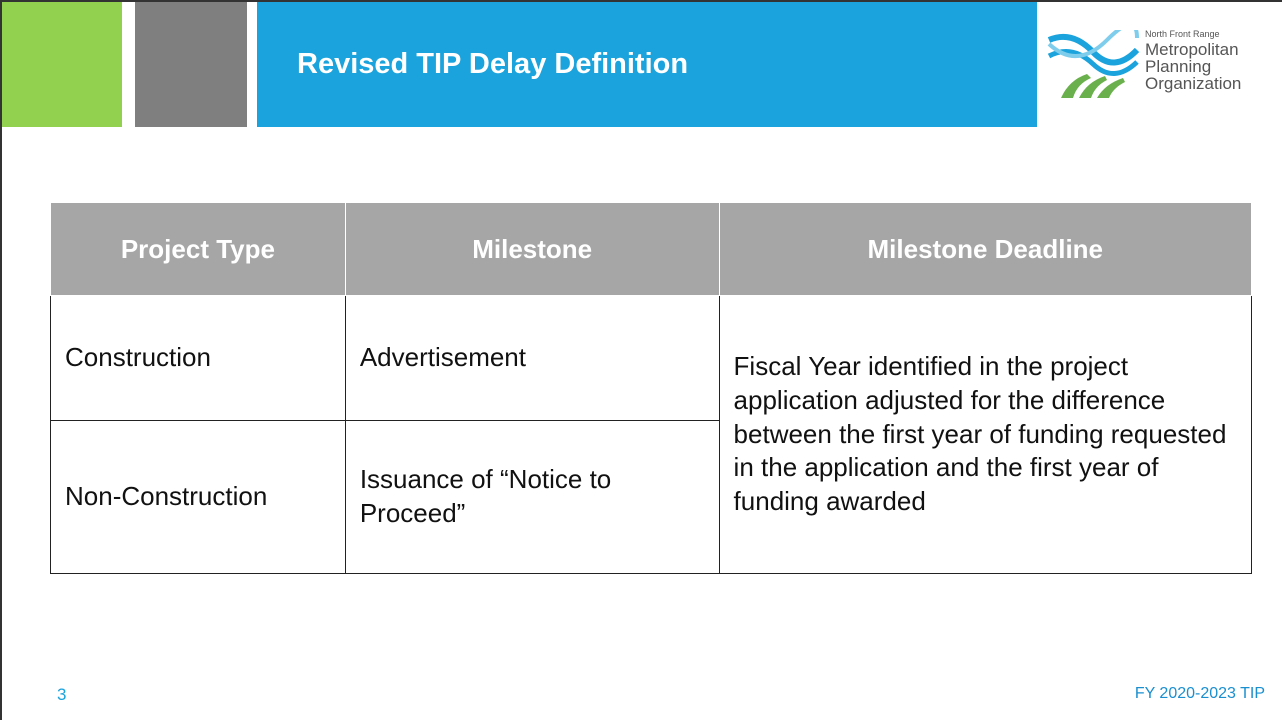  Describe the element at coordinates (1093, 60) in the screenshot. I see `logo-mark` at that location.